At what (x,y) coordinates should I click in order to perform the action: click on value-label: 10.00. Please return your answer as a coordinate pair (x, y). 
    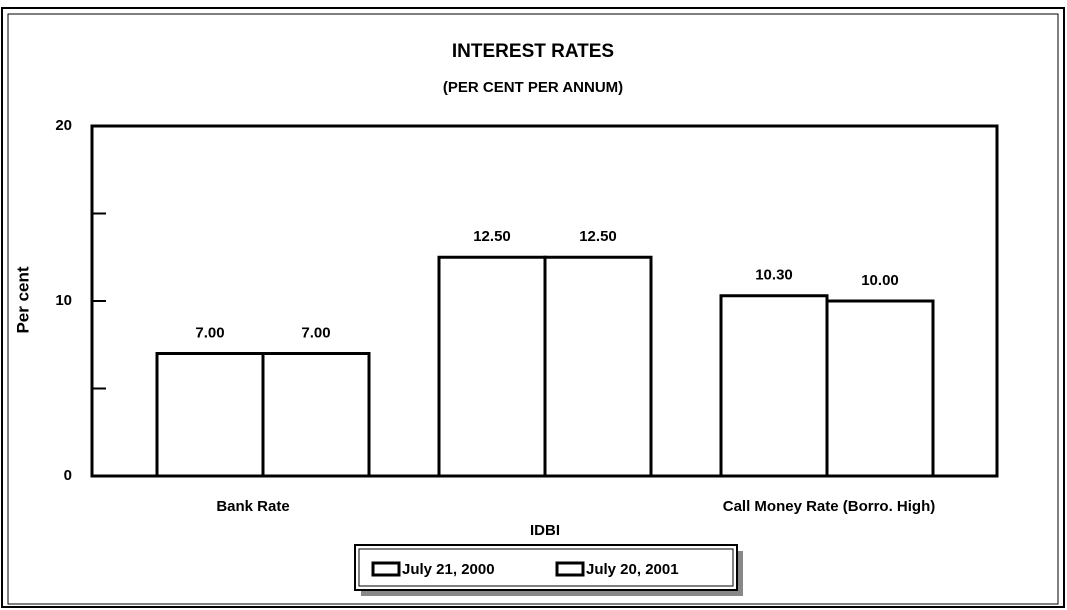
    Looking at the image, I should click on (880, 280).